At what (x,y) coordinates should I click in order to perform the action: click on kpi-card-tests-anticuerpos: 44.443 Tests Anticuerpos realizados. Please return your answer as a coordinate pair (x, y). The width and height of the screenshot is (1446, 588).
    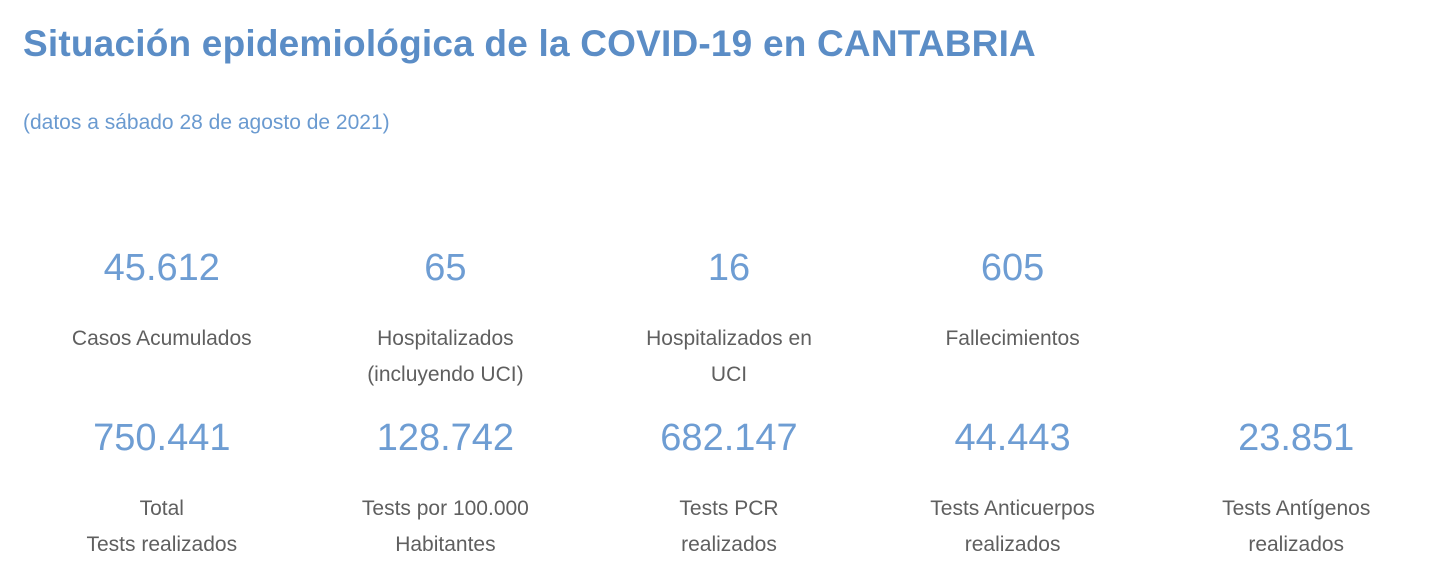
    Looking at the image, I should click on (1013, 491).